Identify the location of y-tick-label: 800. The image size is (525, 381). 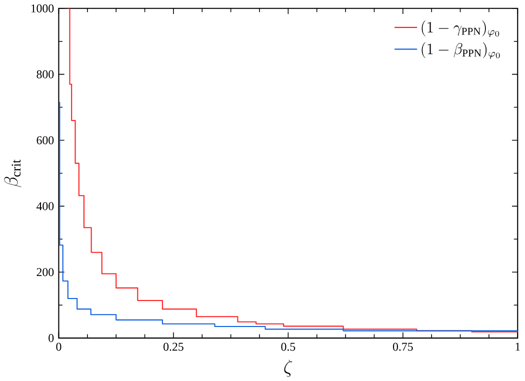
(45, 74).